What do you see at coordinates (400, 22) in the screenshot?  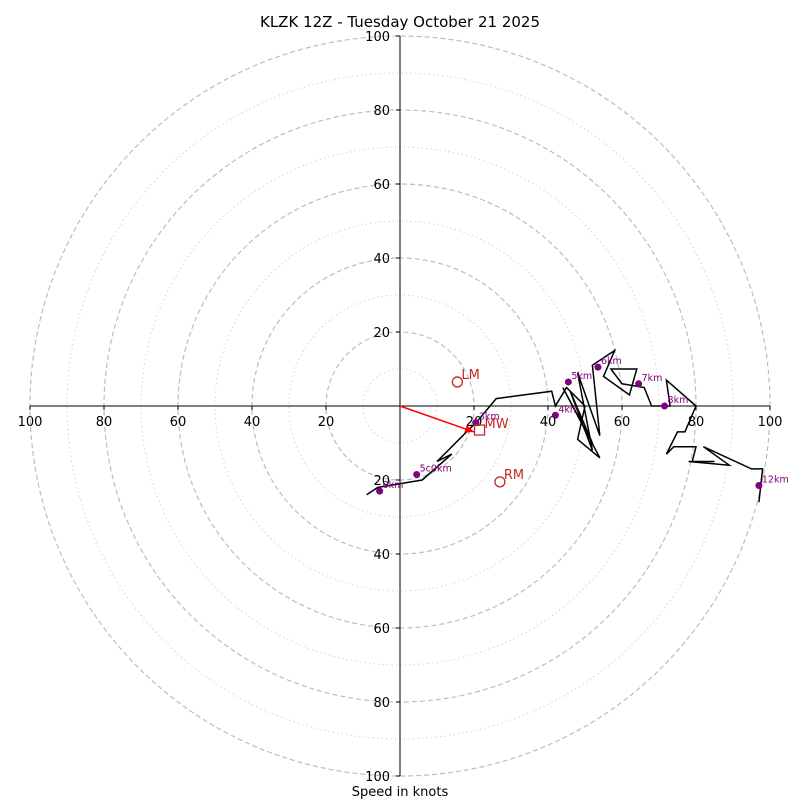 I see `chart-title: KLZK 12Z - Tuesday October 21 2025` at bounding box center [400, 22].